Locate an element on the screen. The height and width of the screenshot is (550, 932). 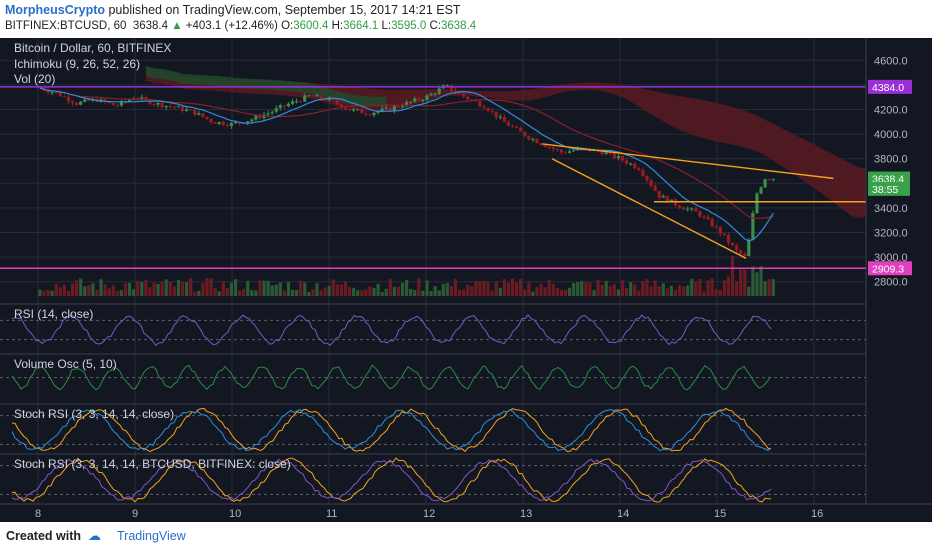
low-value: 3595.0 is located at coordinates (409, 26).